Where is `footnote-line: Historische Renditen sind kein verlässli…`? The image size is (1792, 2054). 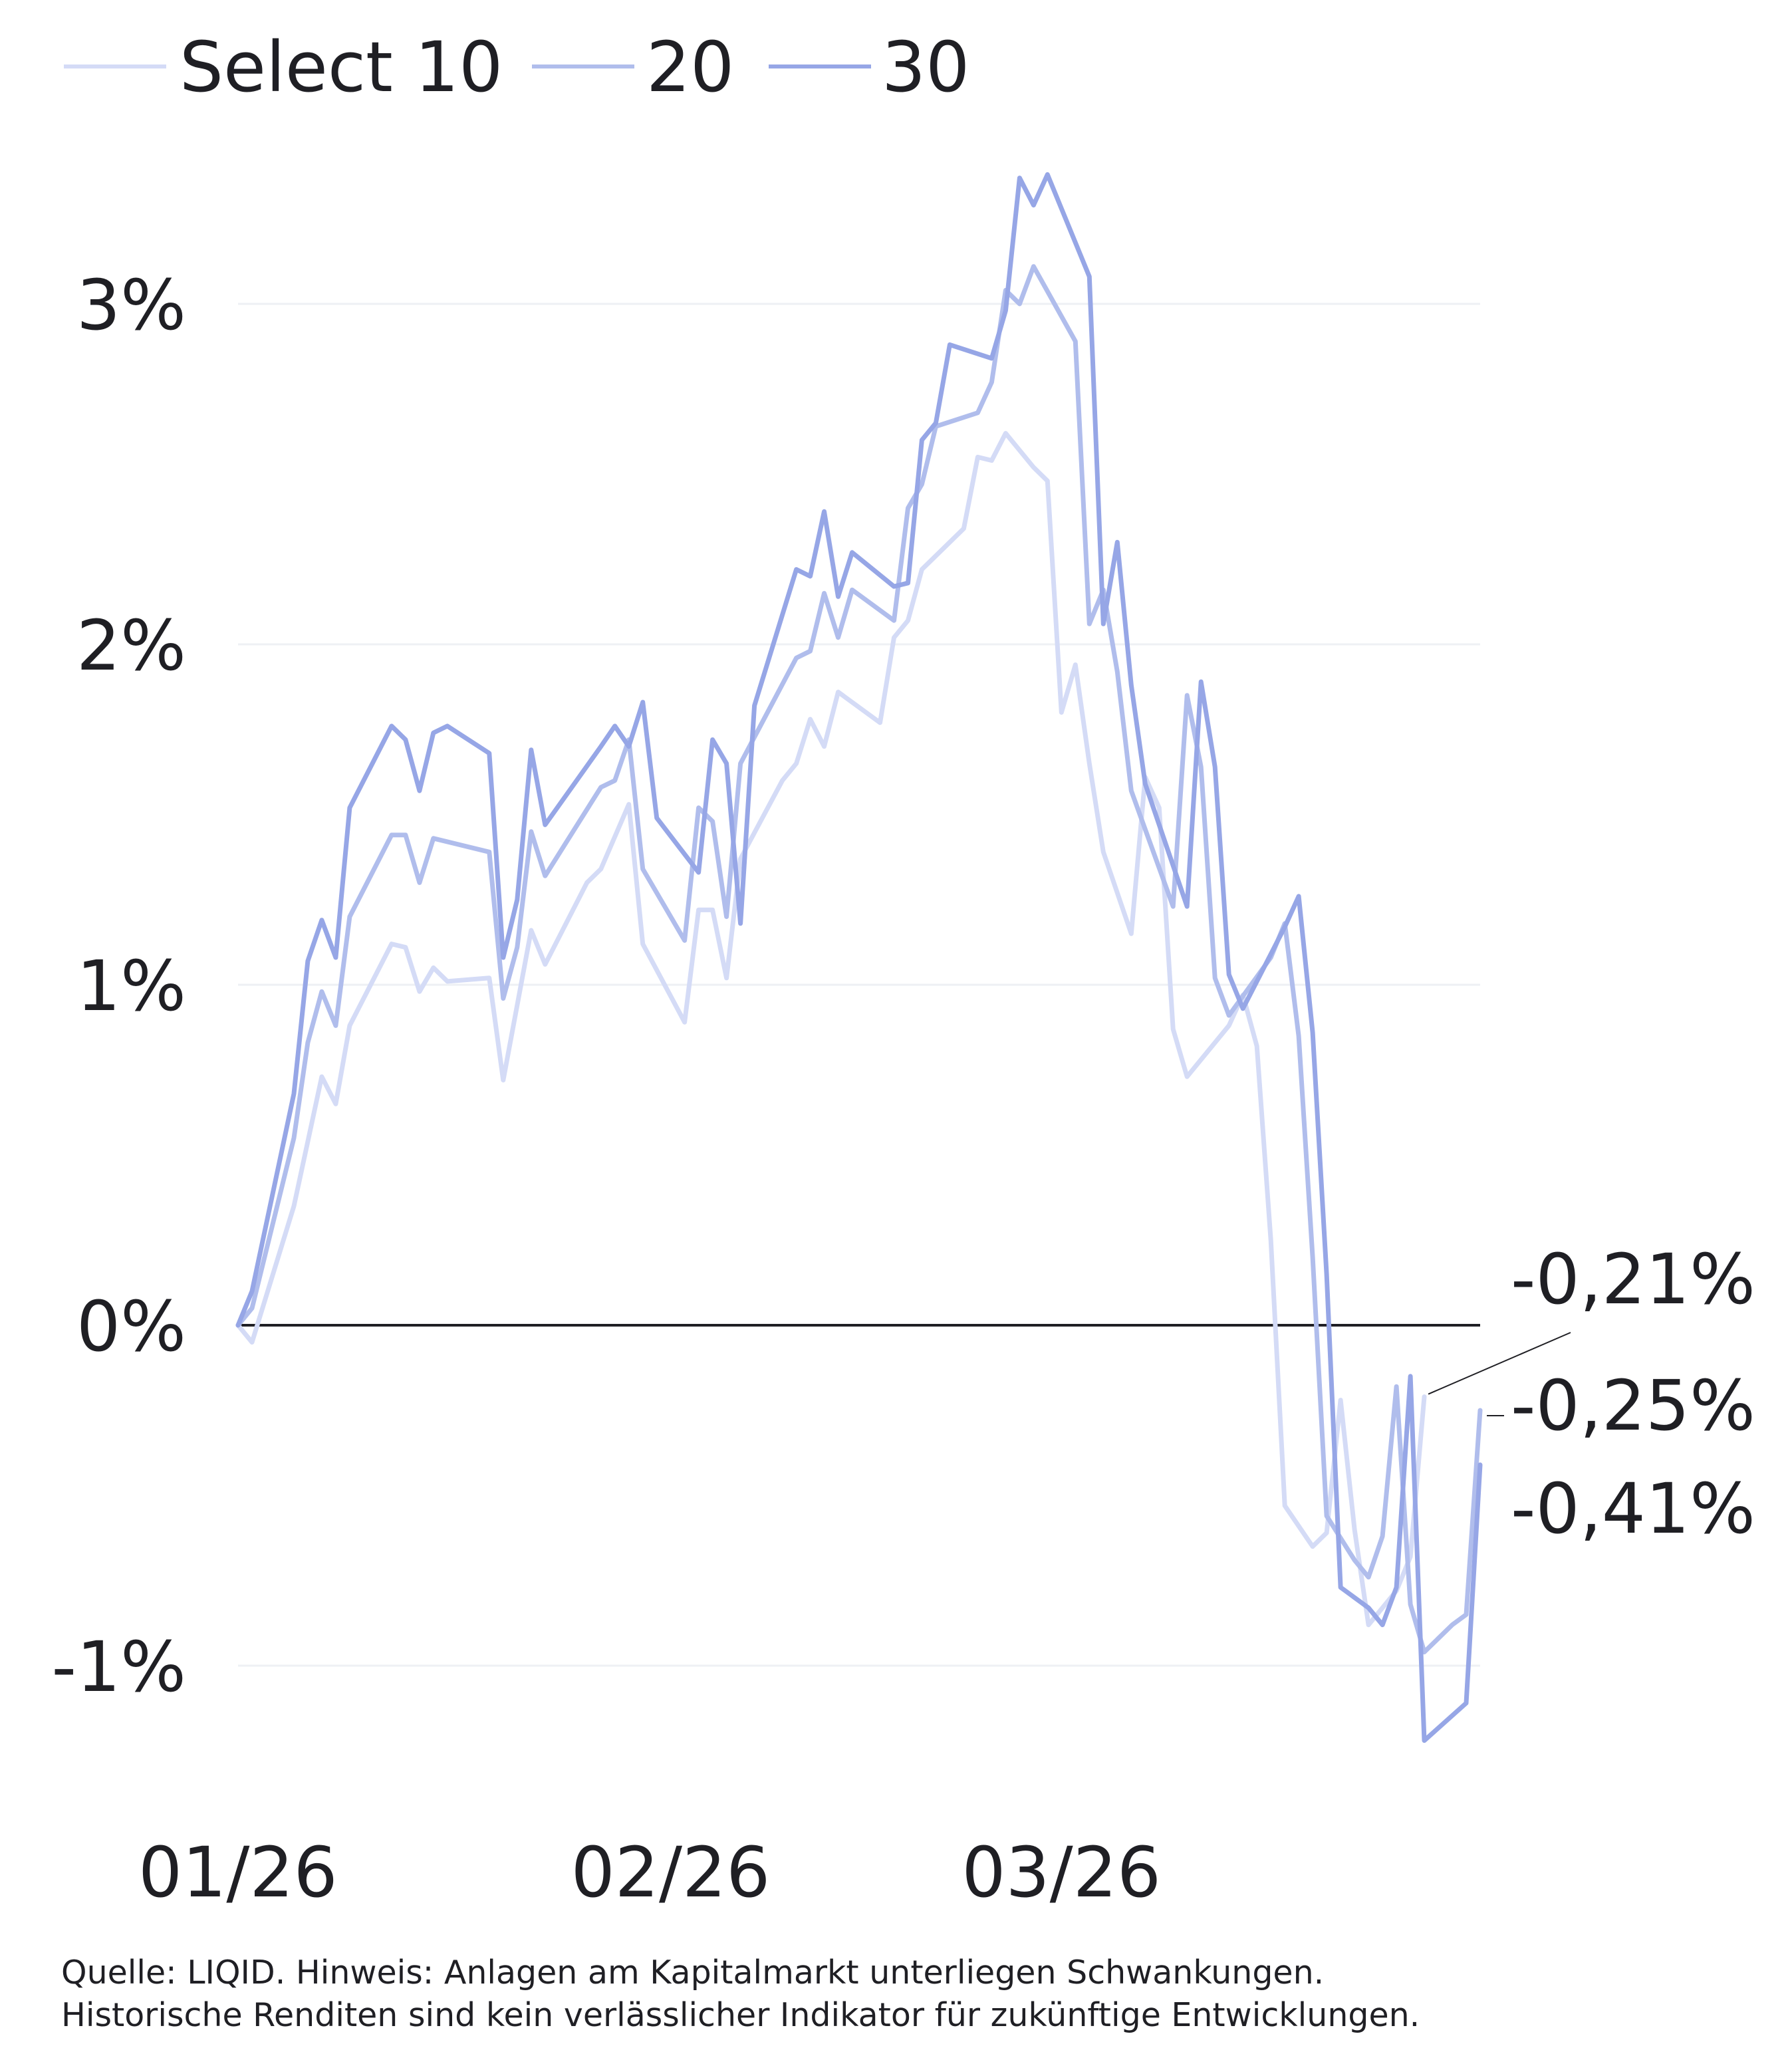 footnote-line: Historische Renditen sind kein verlässli… is located at coordinates (740, 2015).